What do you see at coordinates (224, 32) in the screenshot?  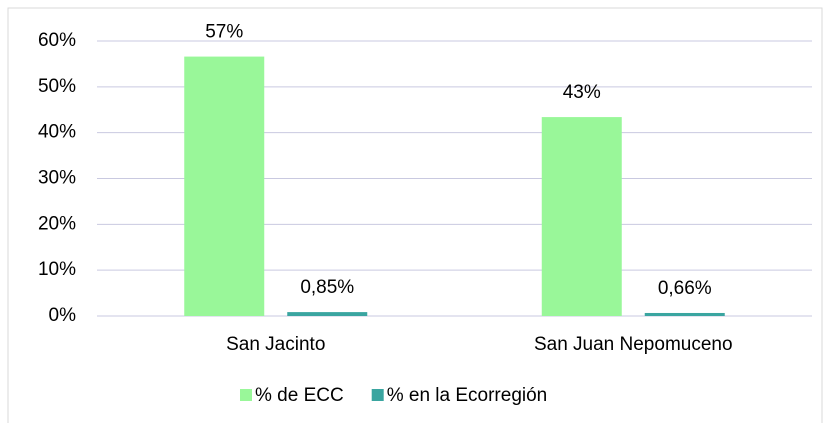 I see `data-label: 57%` at bounding box center [224, 32].